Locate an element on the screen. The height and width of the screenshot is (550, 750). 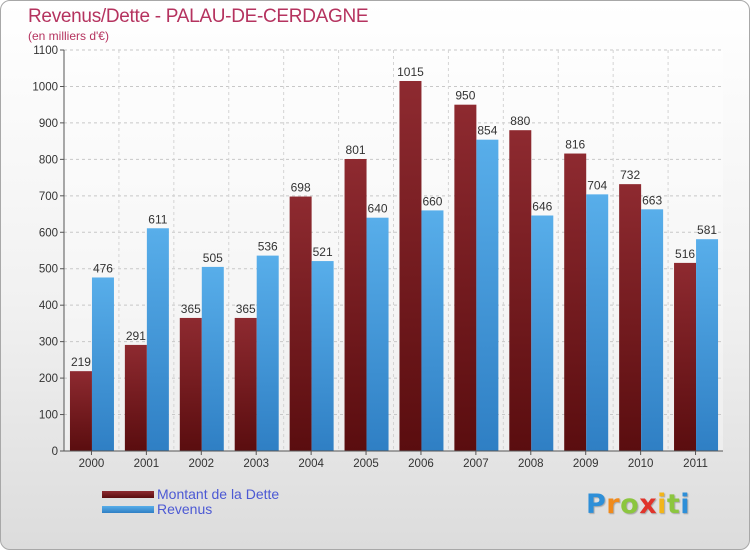
data-label-revenus-2008: 646 is located at coordinates (542, 207).